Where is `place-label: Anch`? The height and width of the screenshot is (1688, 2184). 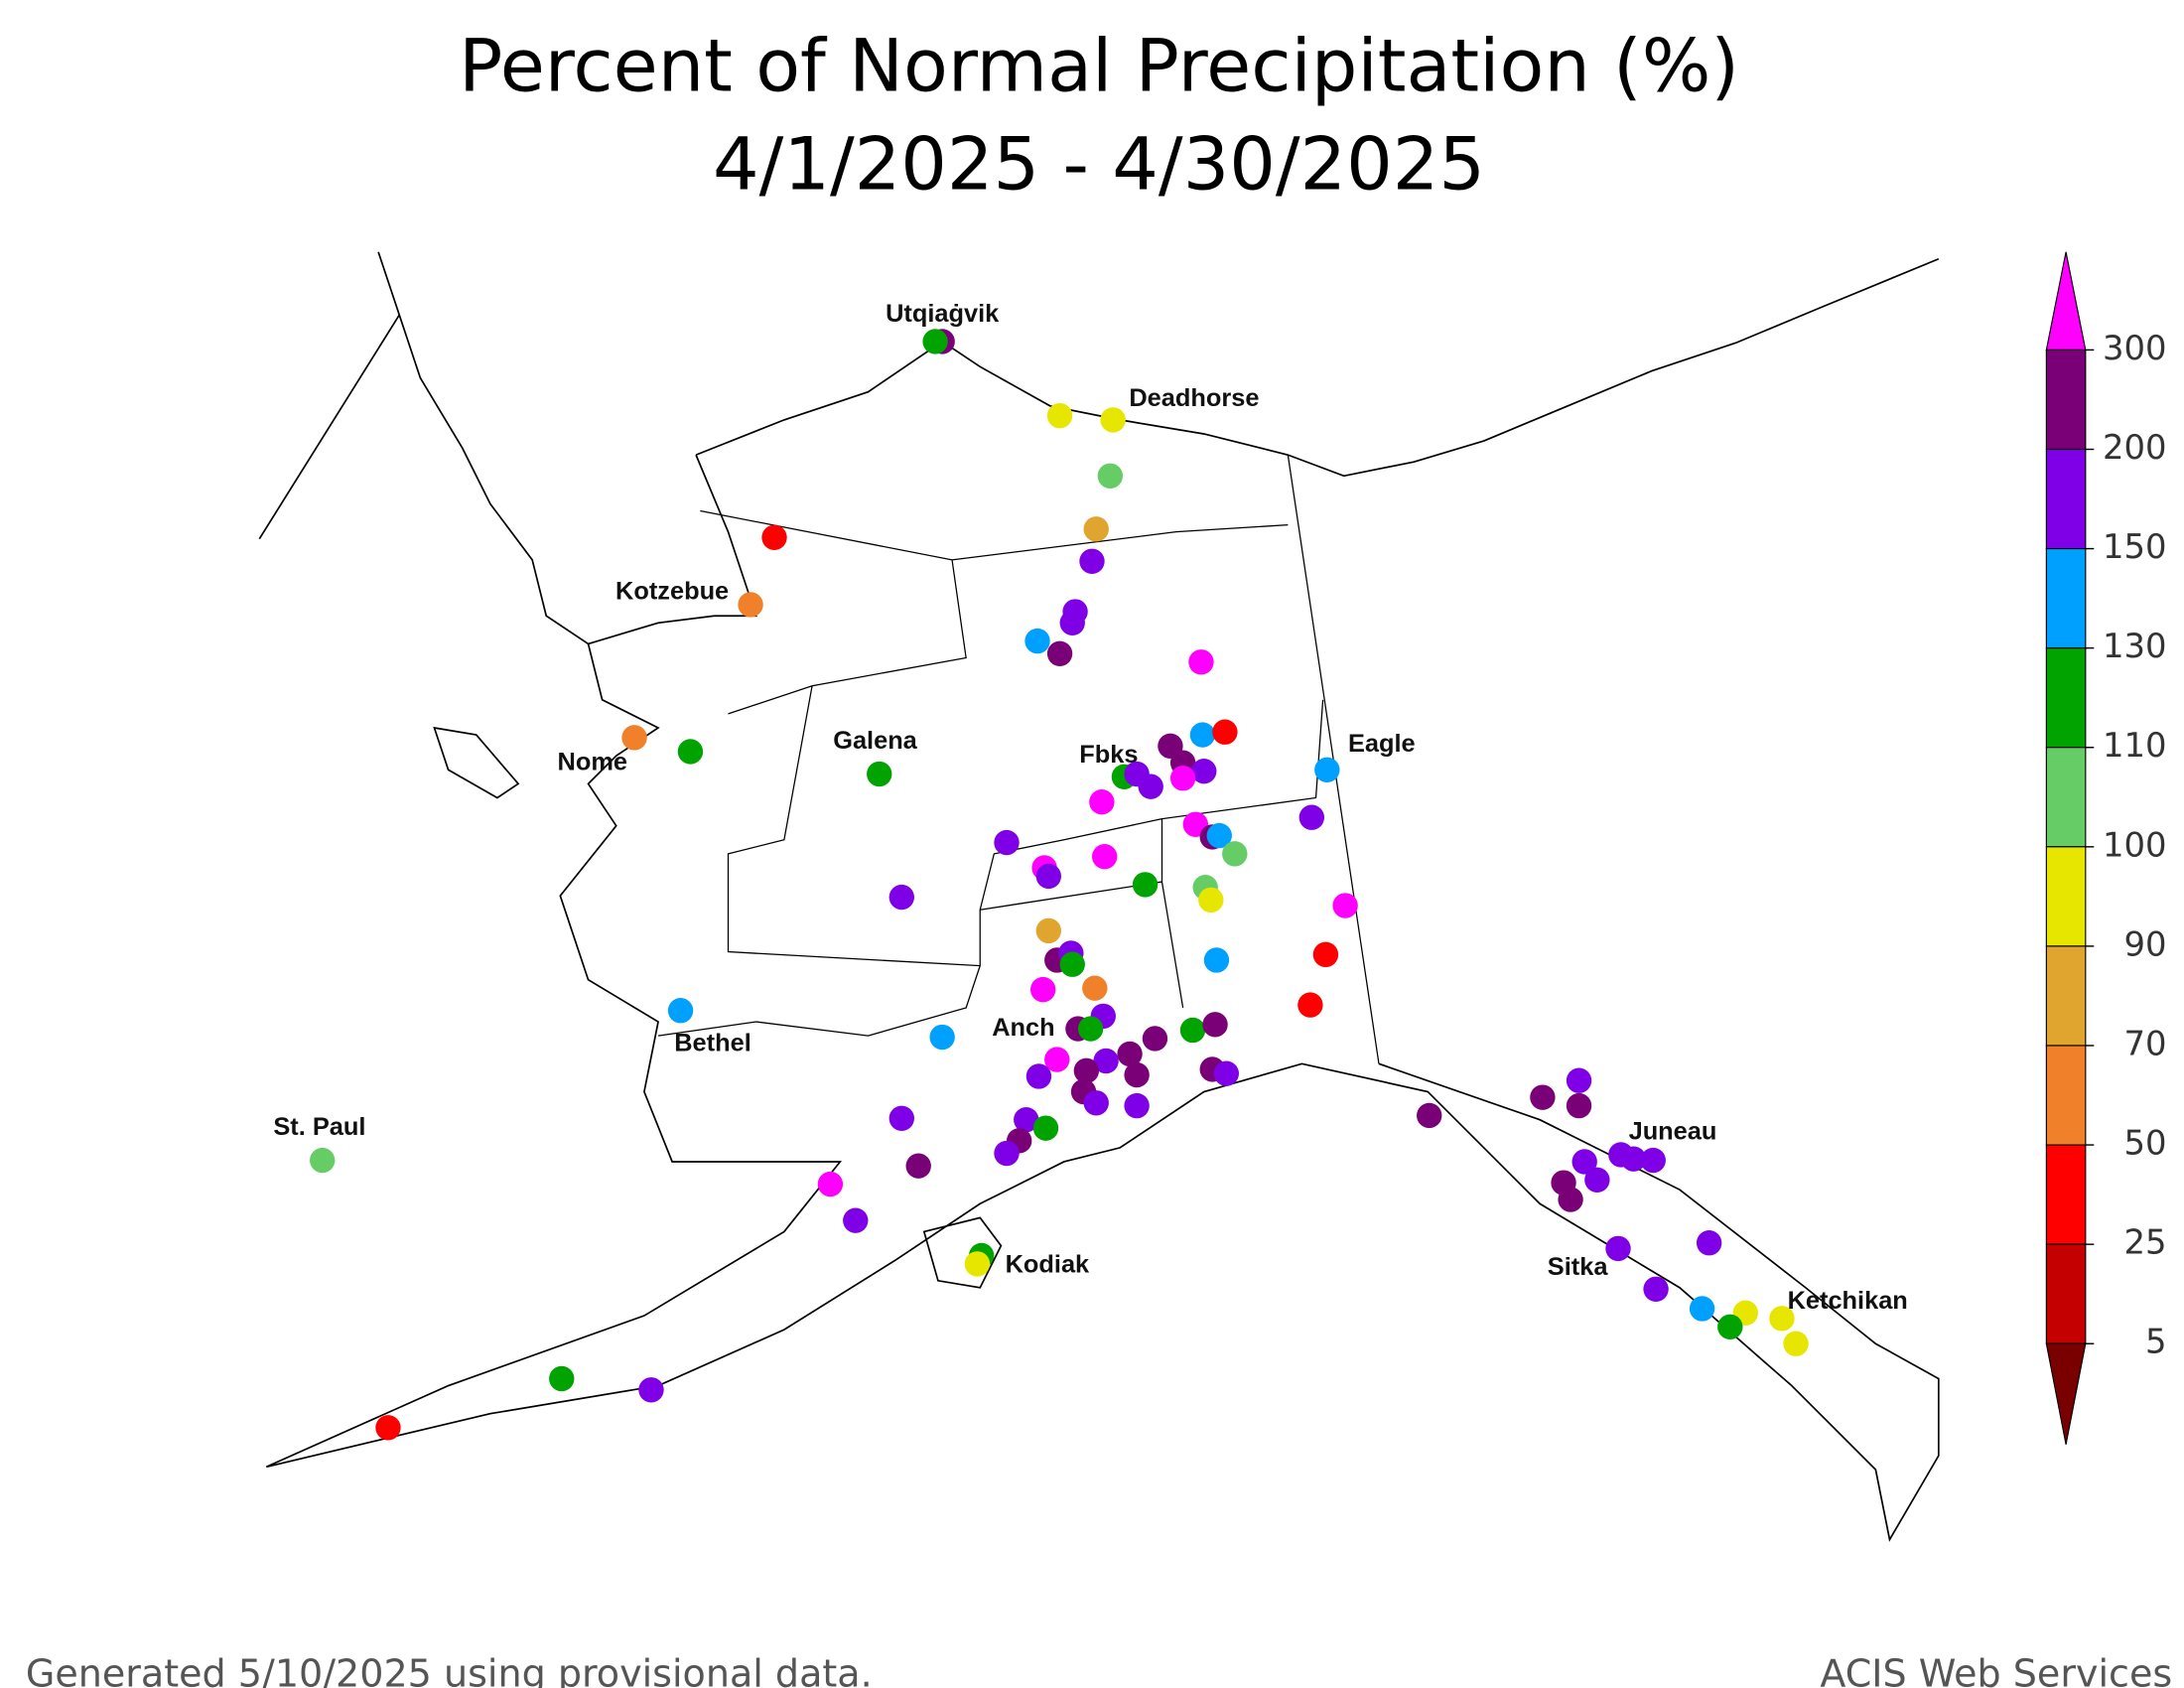
place-label: Anch is located at coordinates (1023, 1028).